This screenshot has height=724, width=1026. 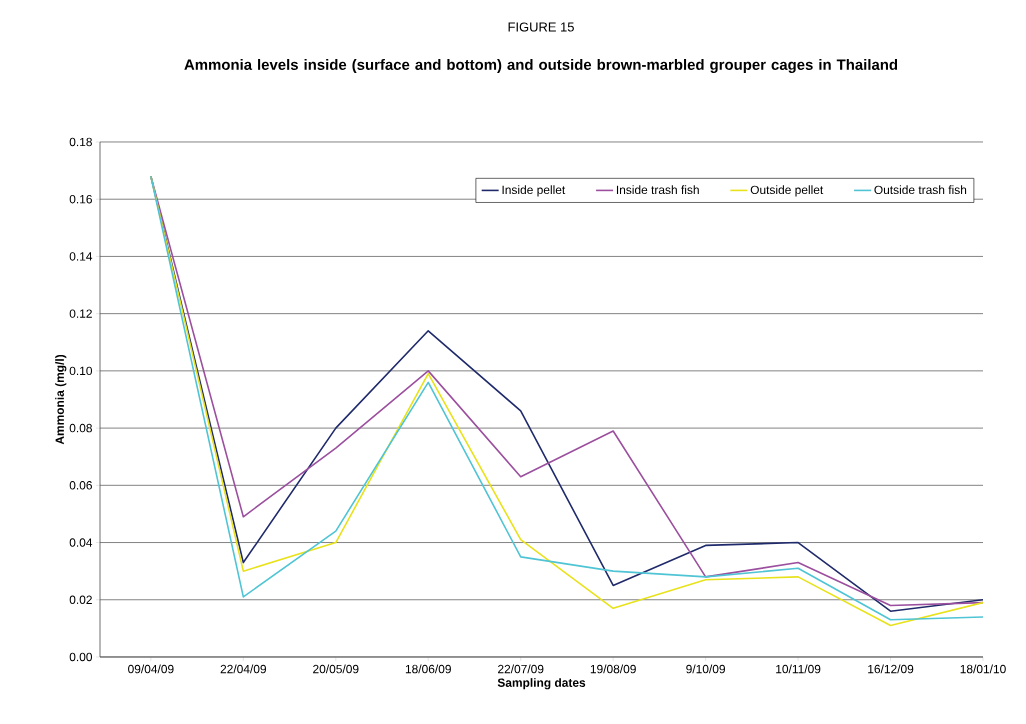 I want to click on legend-label: Inside pellet, so click(x=534, y=191).